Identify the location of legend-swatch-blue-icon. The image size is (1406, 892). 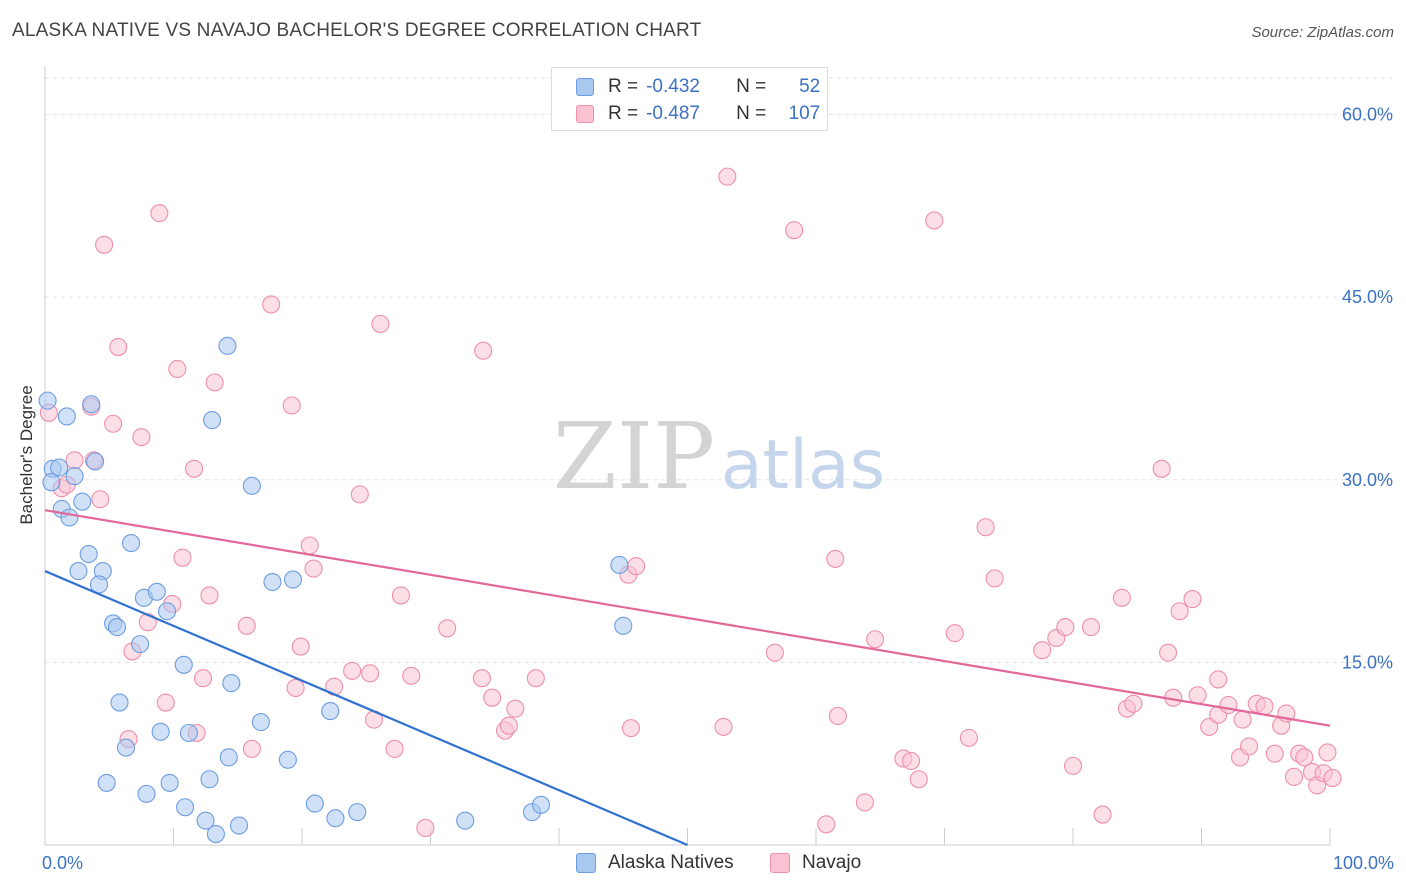
(585, 87).